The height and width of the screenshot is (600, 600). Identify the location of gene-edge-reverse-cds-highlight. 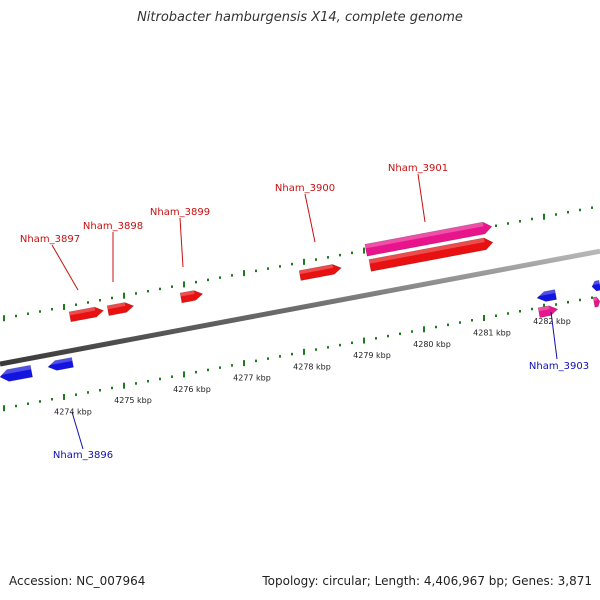
(595, 283).